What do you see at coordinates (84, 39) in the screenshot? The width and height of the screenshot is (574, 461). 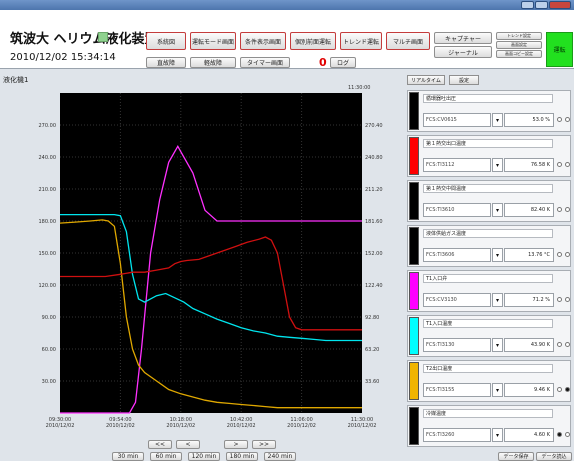 I see `app-title: 筑波大 ヘリウム液化装置` at bounding box center [84, 39].